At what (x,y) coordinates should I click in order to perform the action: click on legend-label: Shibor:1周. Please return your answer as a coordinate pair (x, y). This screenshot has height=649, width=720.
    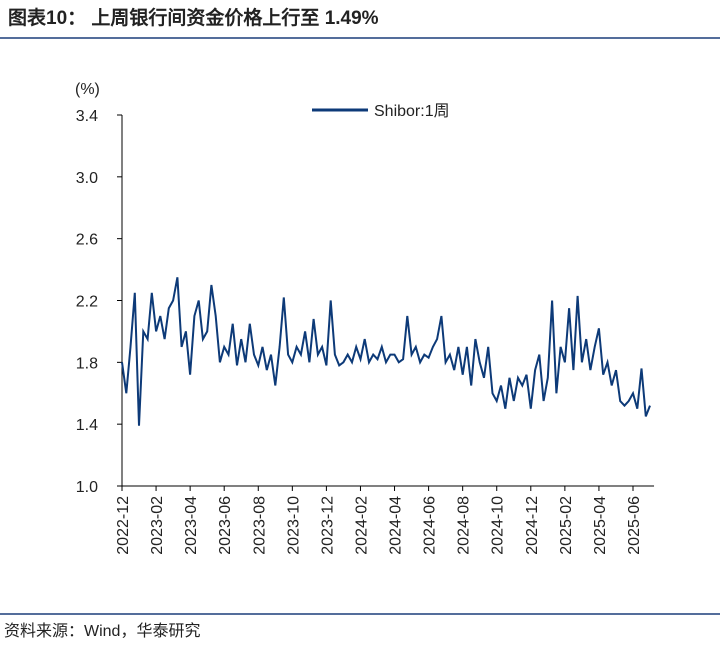
    Looking at the image, I should click on (412, 111).